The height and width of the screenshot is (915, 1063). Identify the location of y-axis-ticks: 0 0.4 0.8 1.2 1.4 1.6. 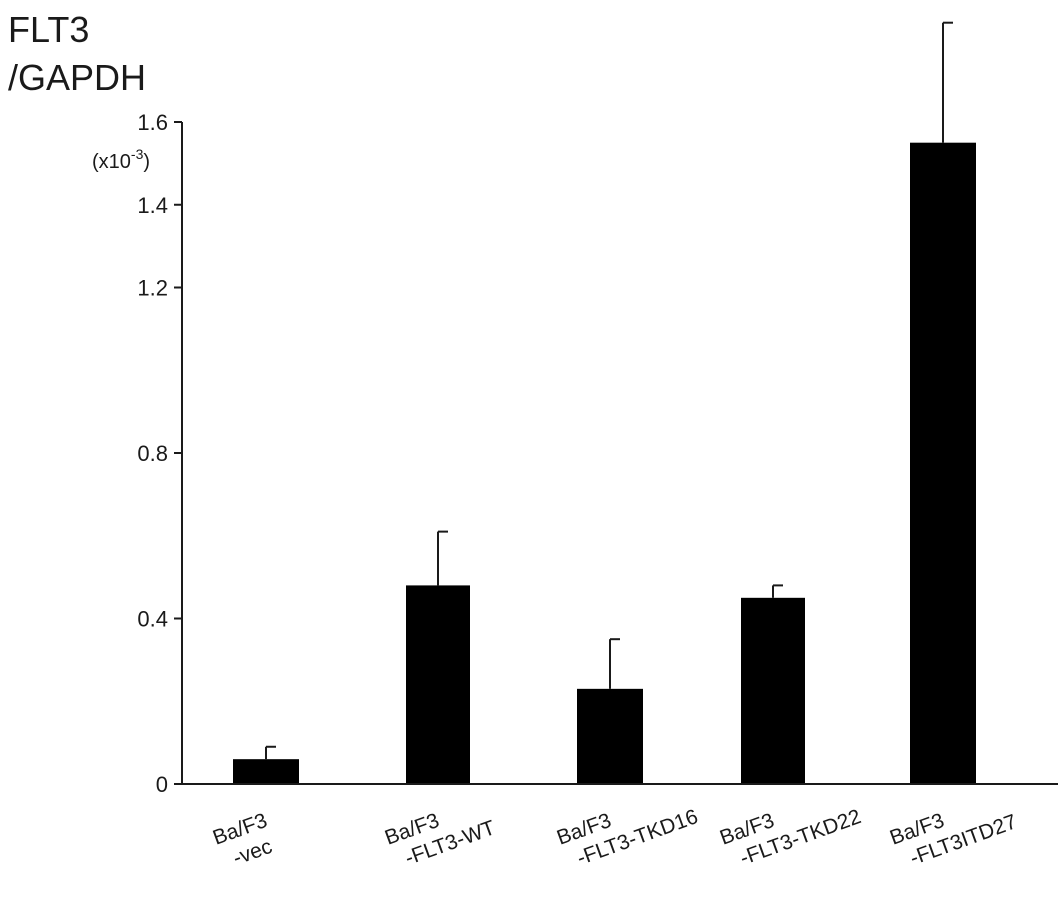
(159, 453).